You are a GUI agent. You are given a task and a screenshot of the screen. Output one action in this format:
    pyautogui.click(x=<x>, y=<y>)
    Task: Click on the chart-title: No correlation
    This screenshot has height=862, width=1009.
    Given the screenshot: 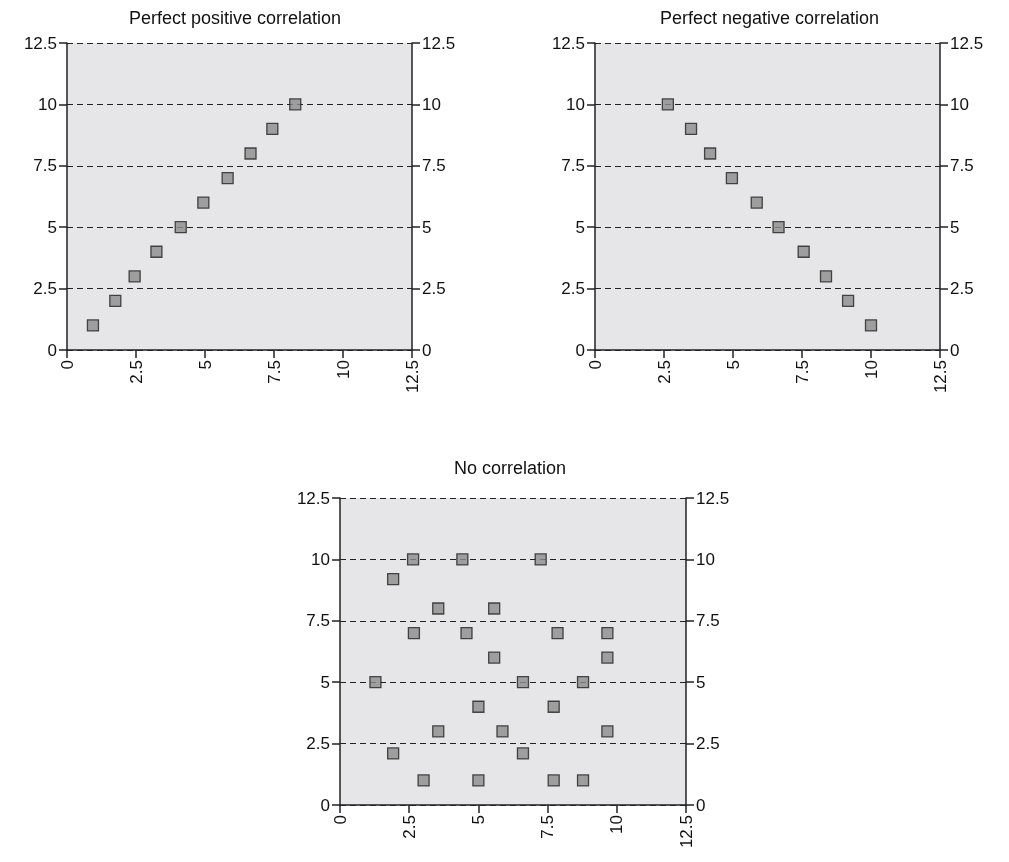 What is the action you would take?
    pyautogui.click(x=510, y=468)
    